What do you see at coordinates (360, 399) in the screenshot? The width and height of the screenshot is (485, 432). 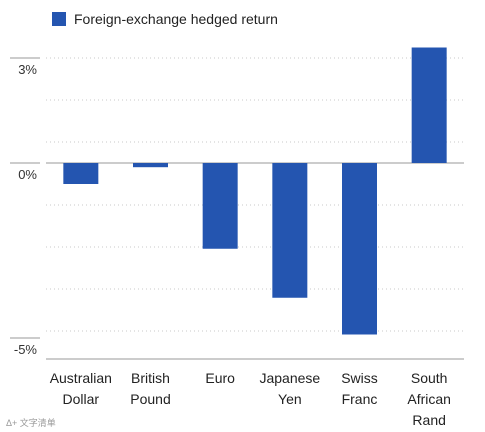 I see `category-label: Franc` at bounding box center [360, 399].